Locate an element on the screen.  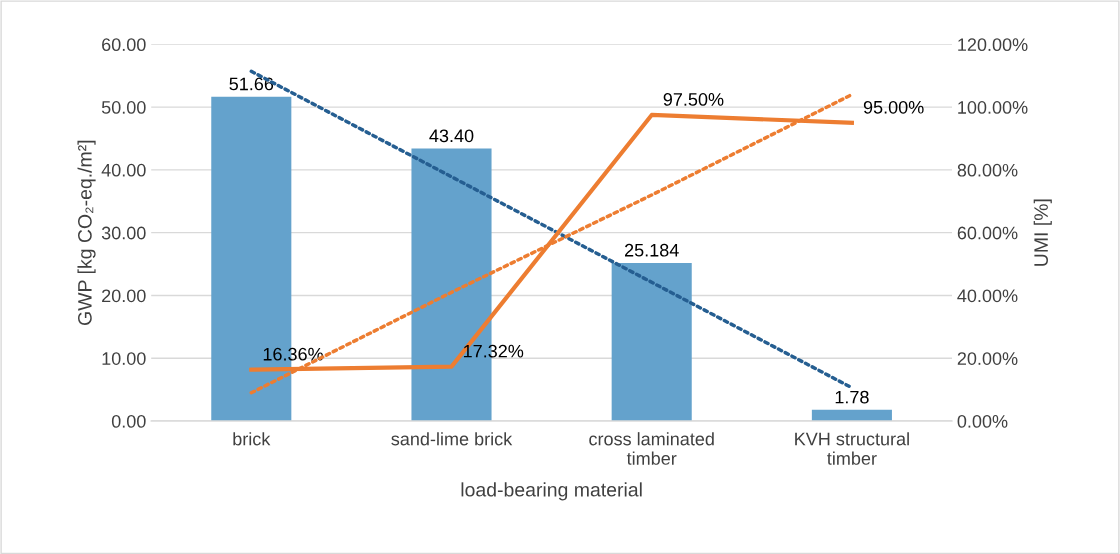
x-tick-label: brick is located at coordinates (252, 439).